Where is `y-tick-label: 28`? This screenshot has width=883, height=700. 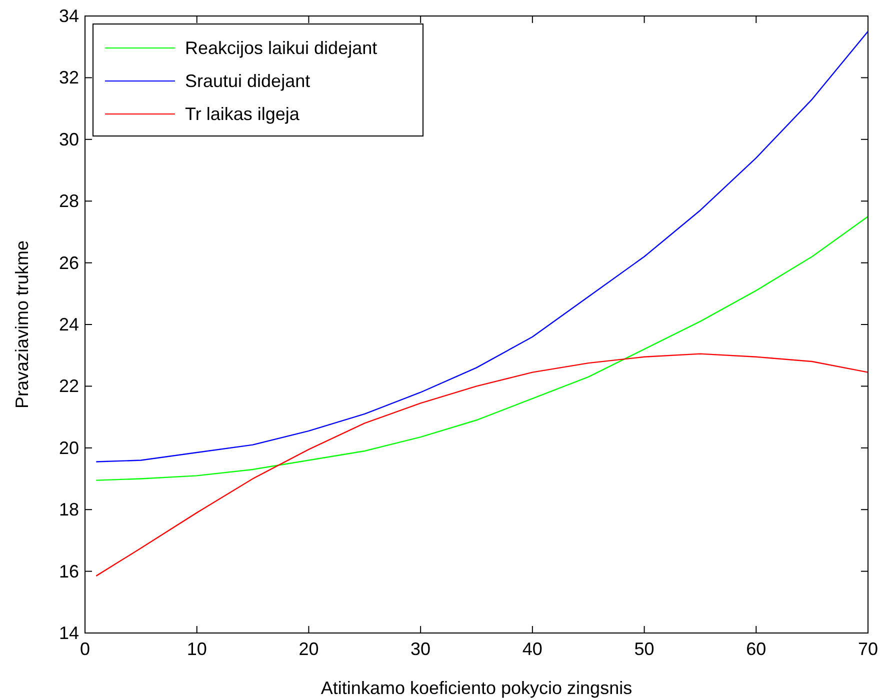
y-tick-label: 28 is located at coordinates (68, 201).